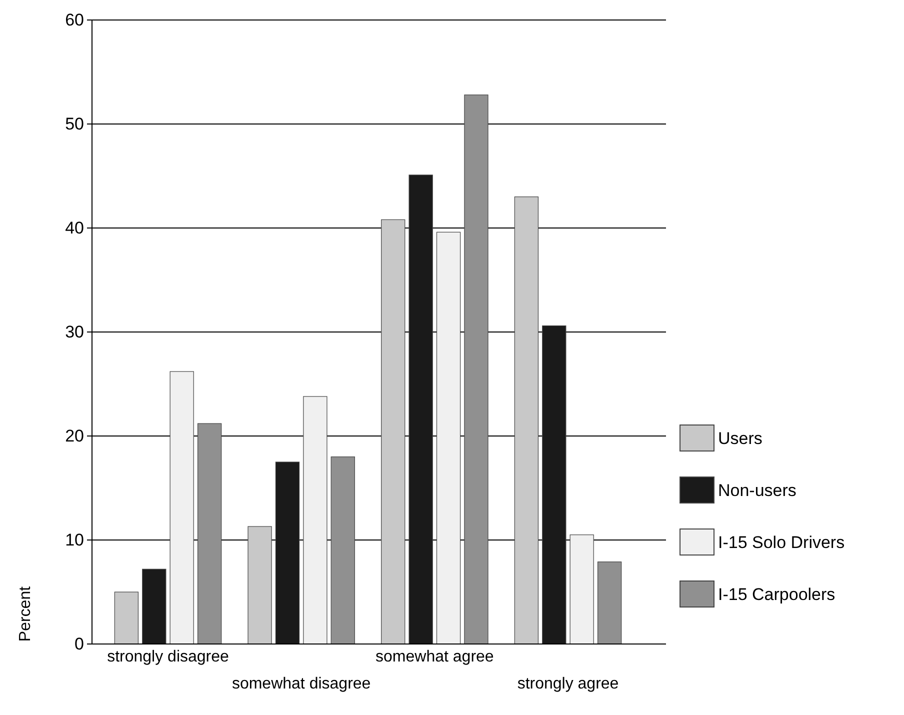 Image resolution: width=904 pixels, height=715 pixels. Describe the element at coordinates (435, 657) in the screenshot. I see `x-tick-label: somewhat agree` at that location.